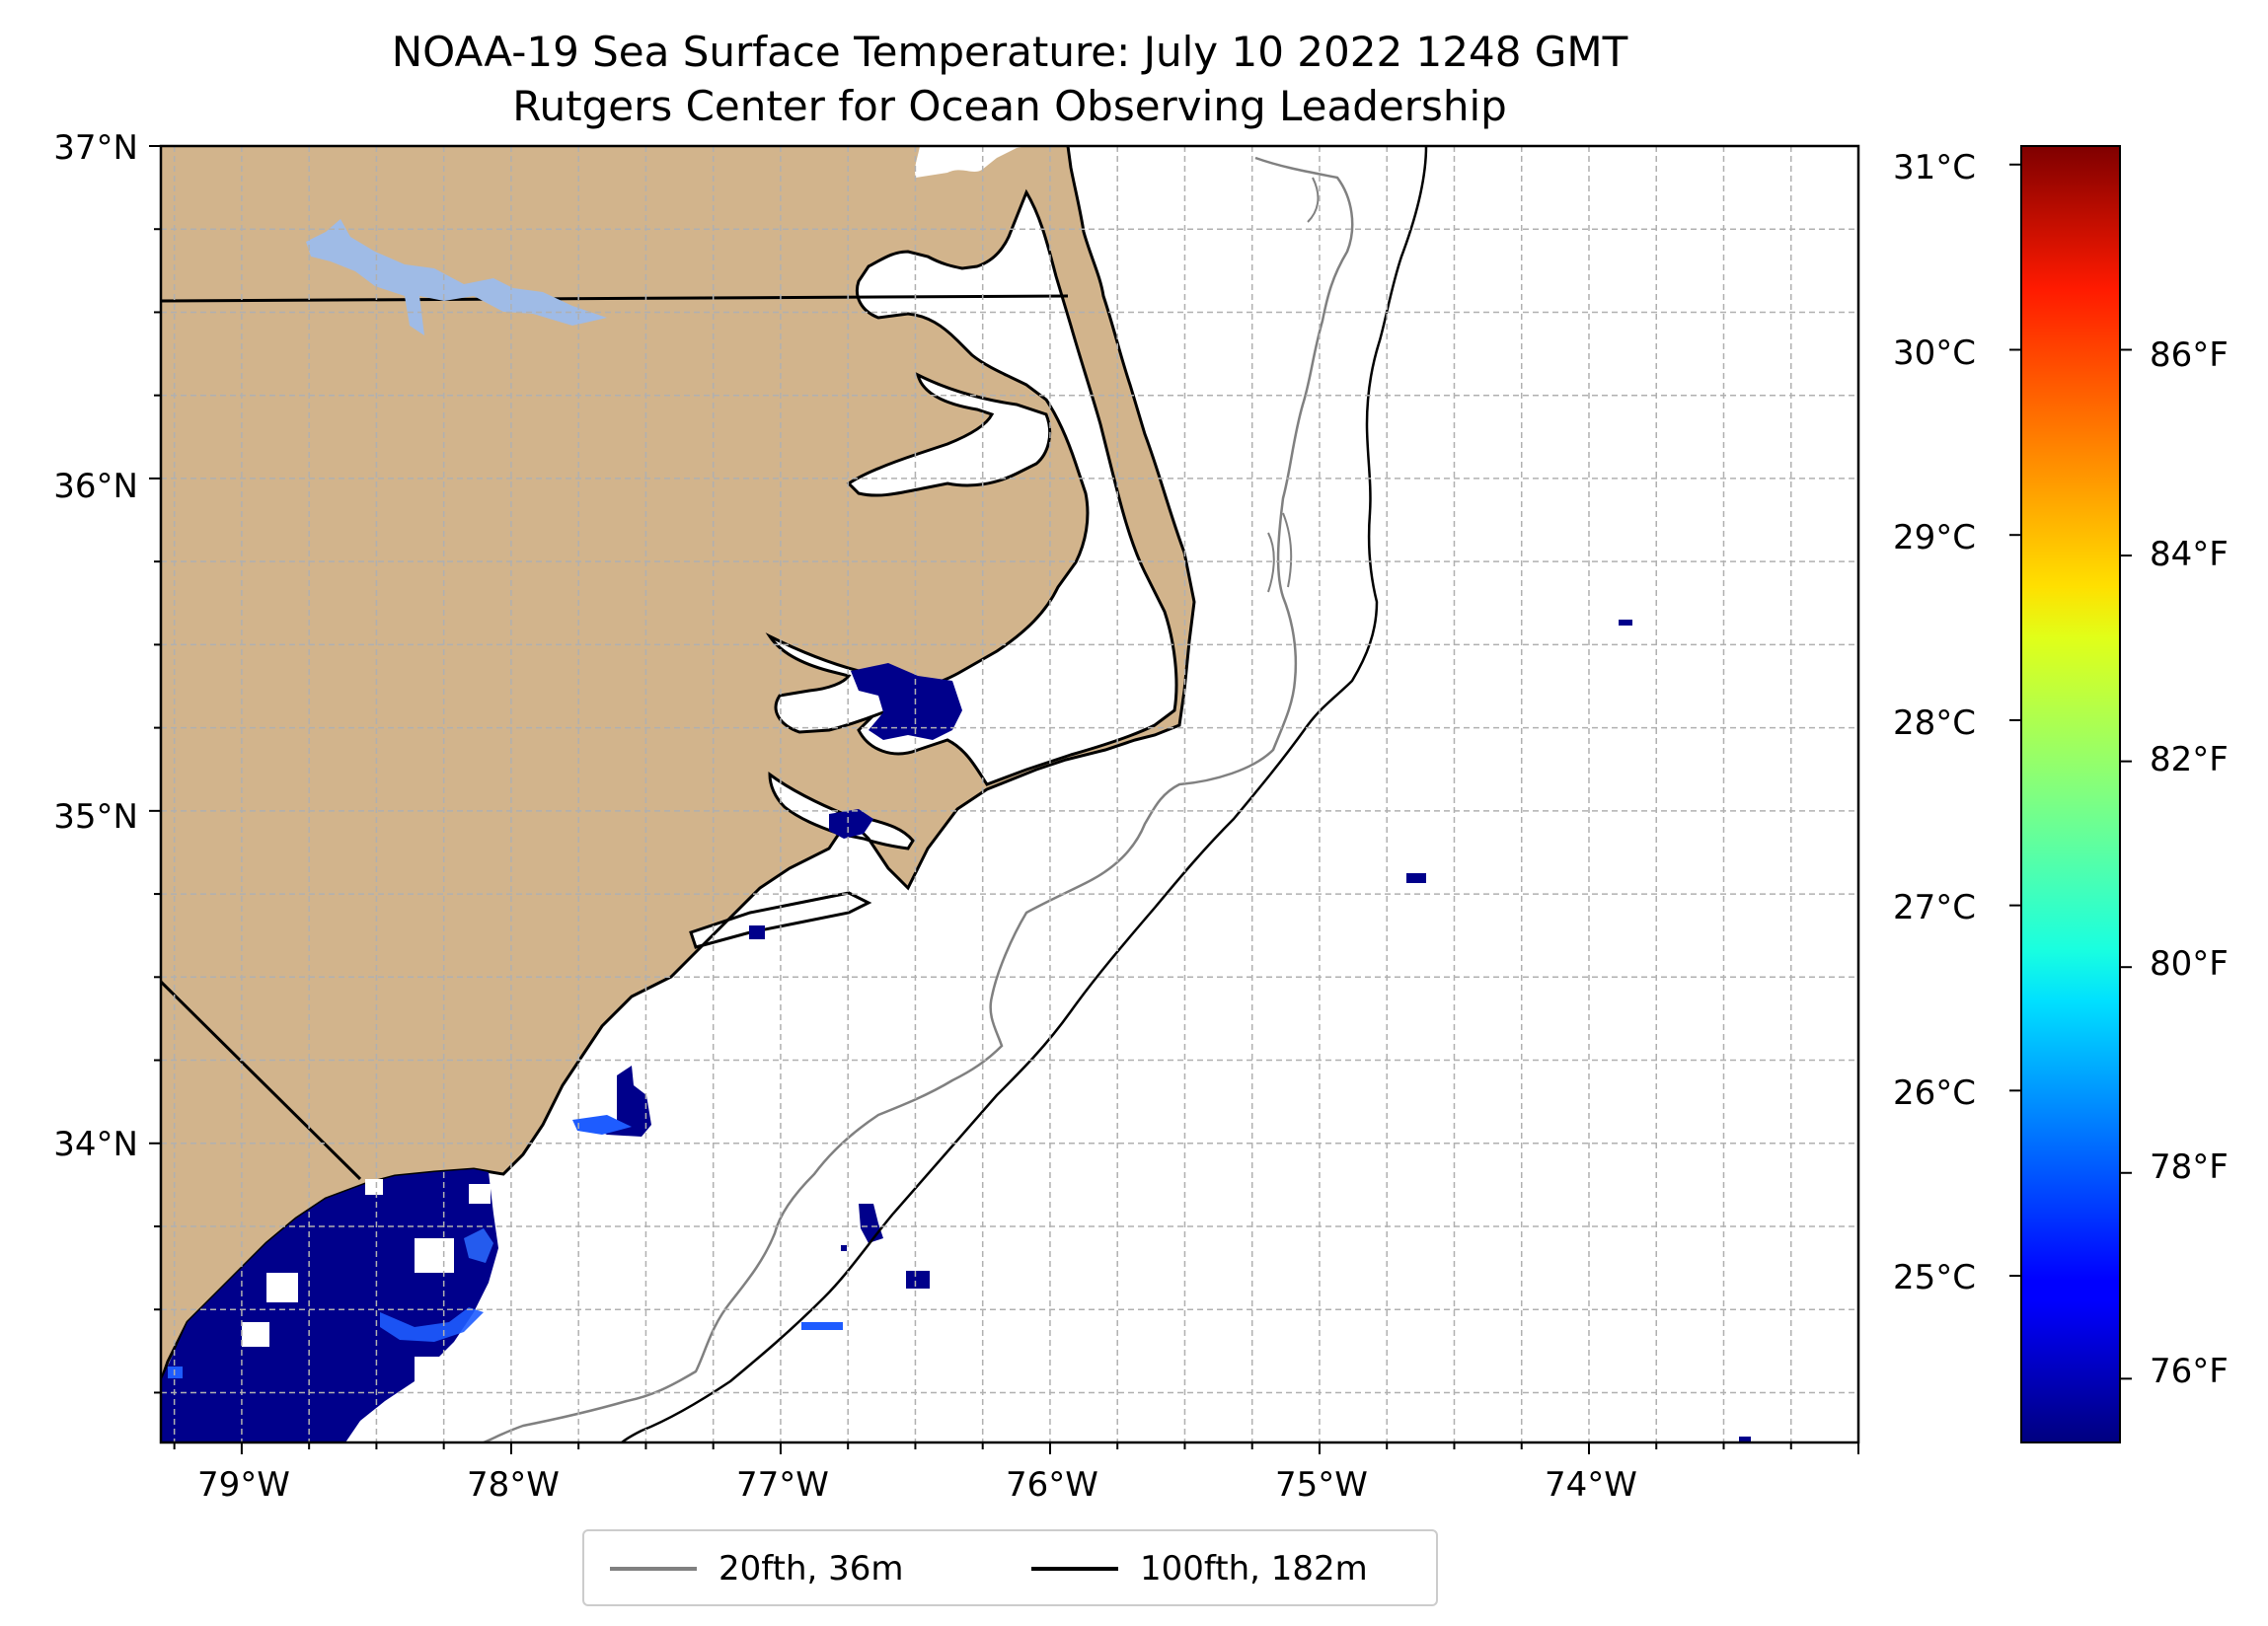 The image size is (2268, 1626). Describe the element at coordinates (96, 148) in the screenshot. I see `lat-label-37: 37°N` at that location.